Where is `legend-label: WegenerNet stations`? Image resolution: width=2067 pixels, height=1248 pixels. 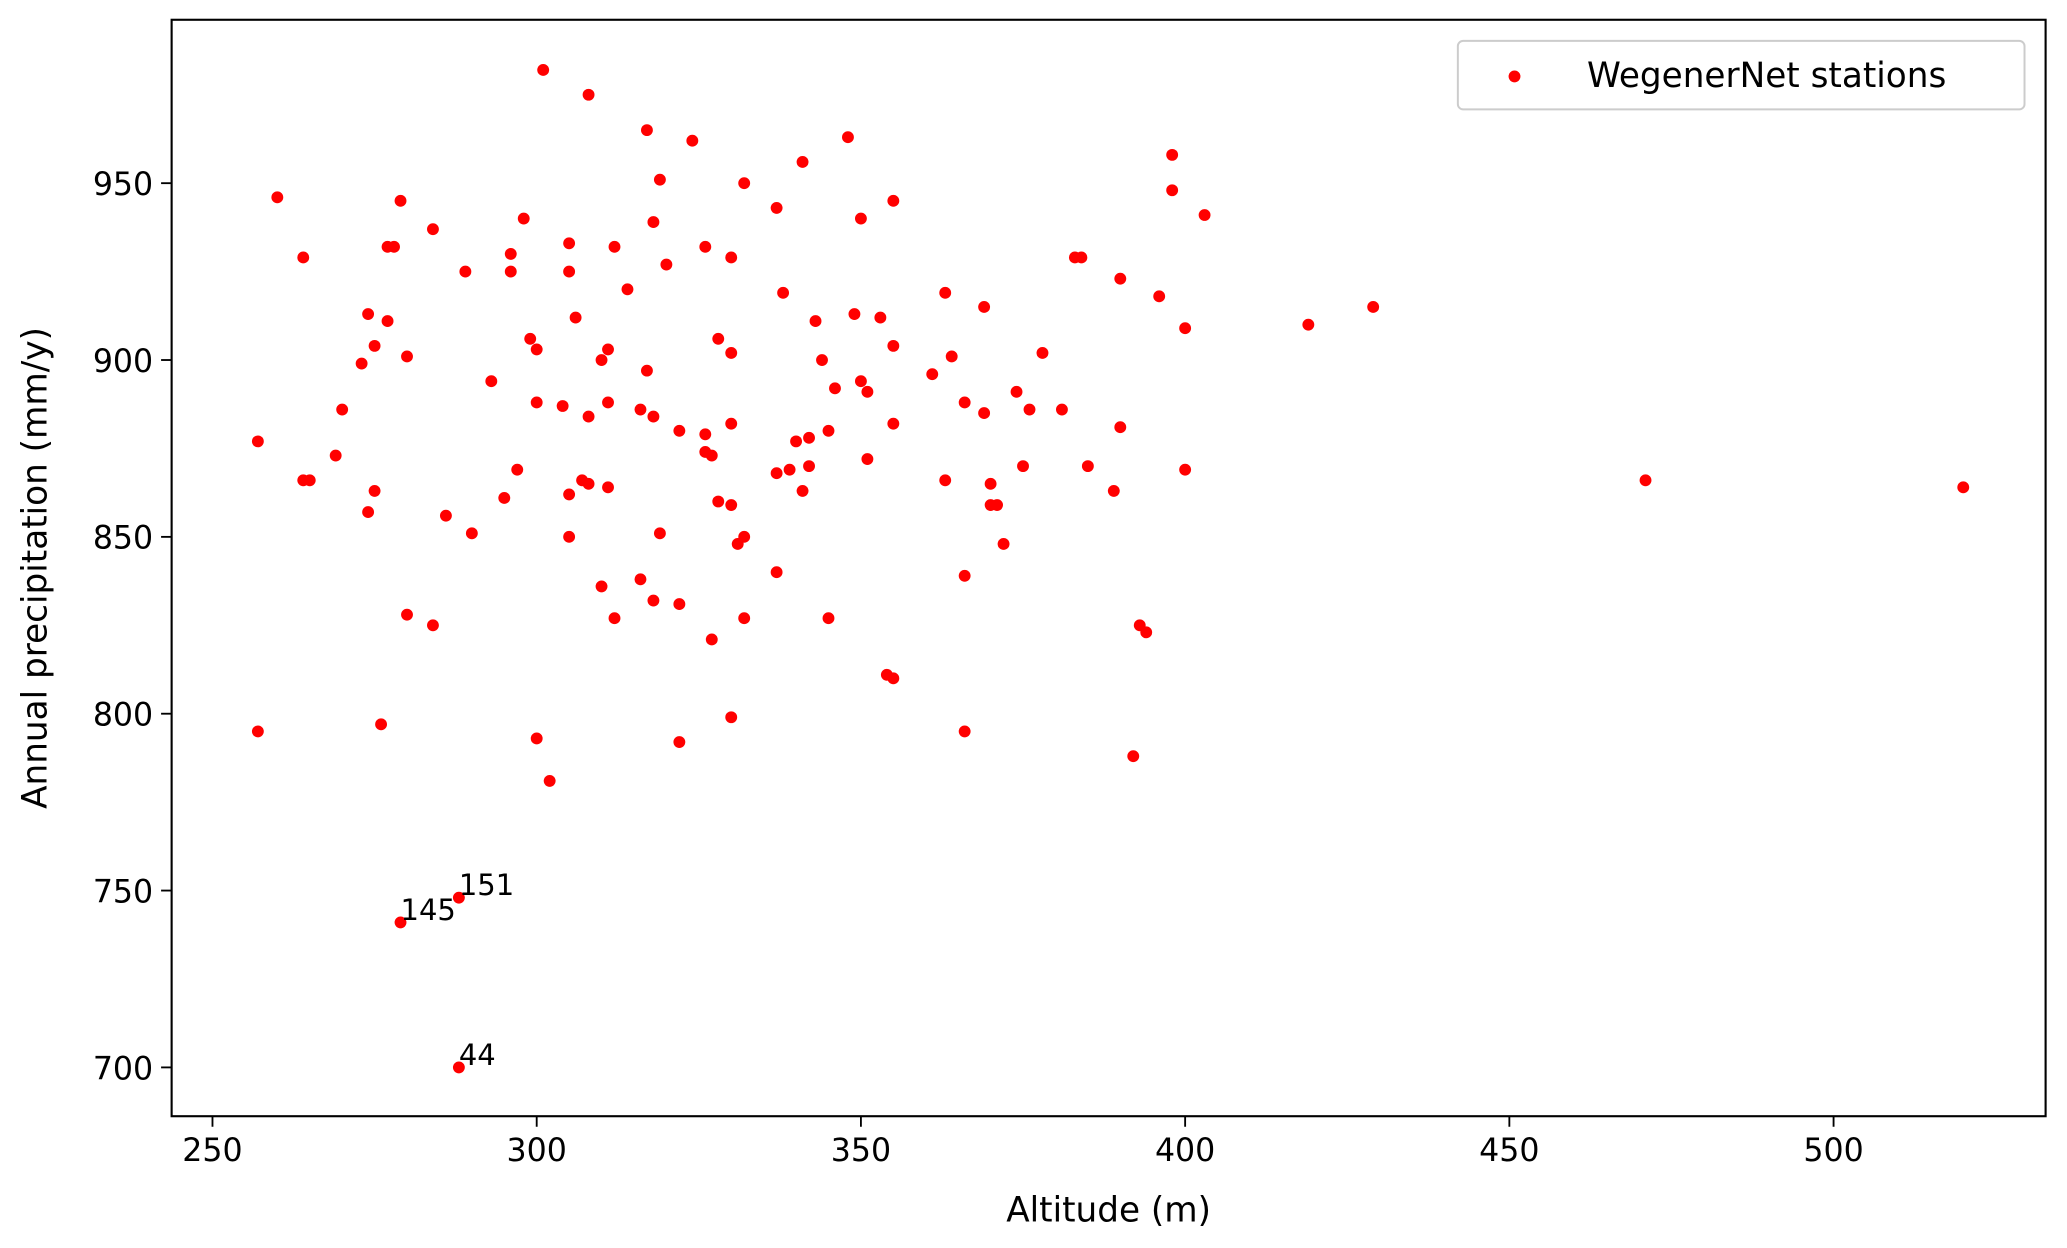 legend-label: WegenerNet stations is located at coordinates (1766, 76).